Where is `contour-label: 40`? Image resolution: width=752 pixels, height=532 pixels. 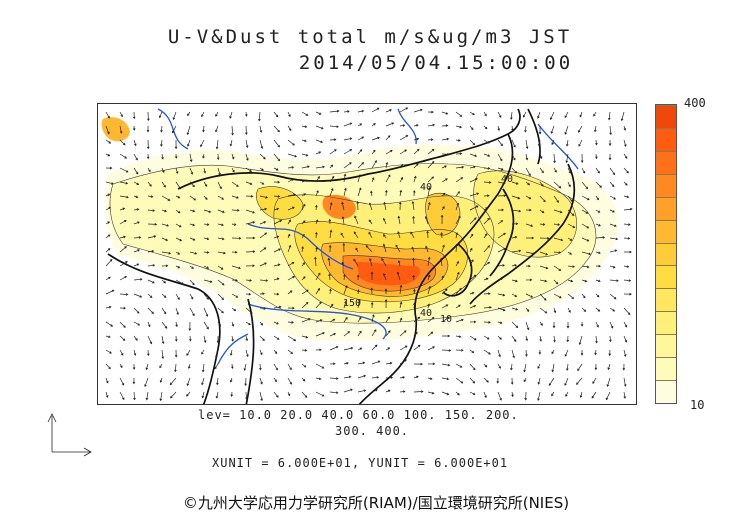 contour-label: 40 is located at coordinates (426, 187).